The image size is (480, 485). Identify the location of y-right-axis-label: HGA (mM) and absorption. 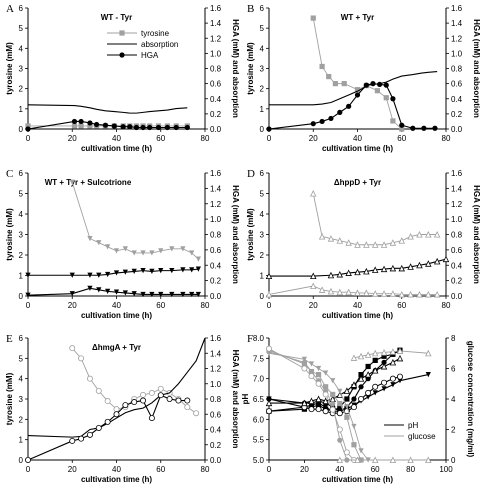
(476, 68).